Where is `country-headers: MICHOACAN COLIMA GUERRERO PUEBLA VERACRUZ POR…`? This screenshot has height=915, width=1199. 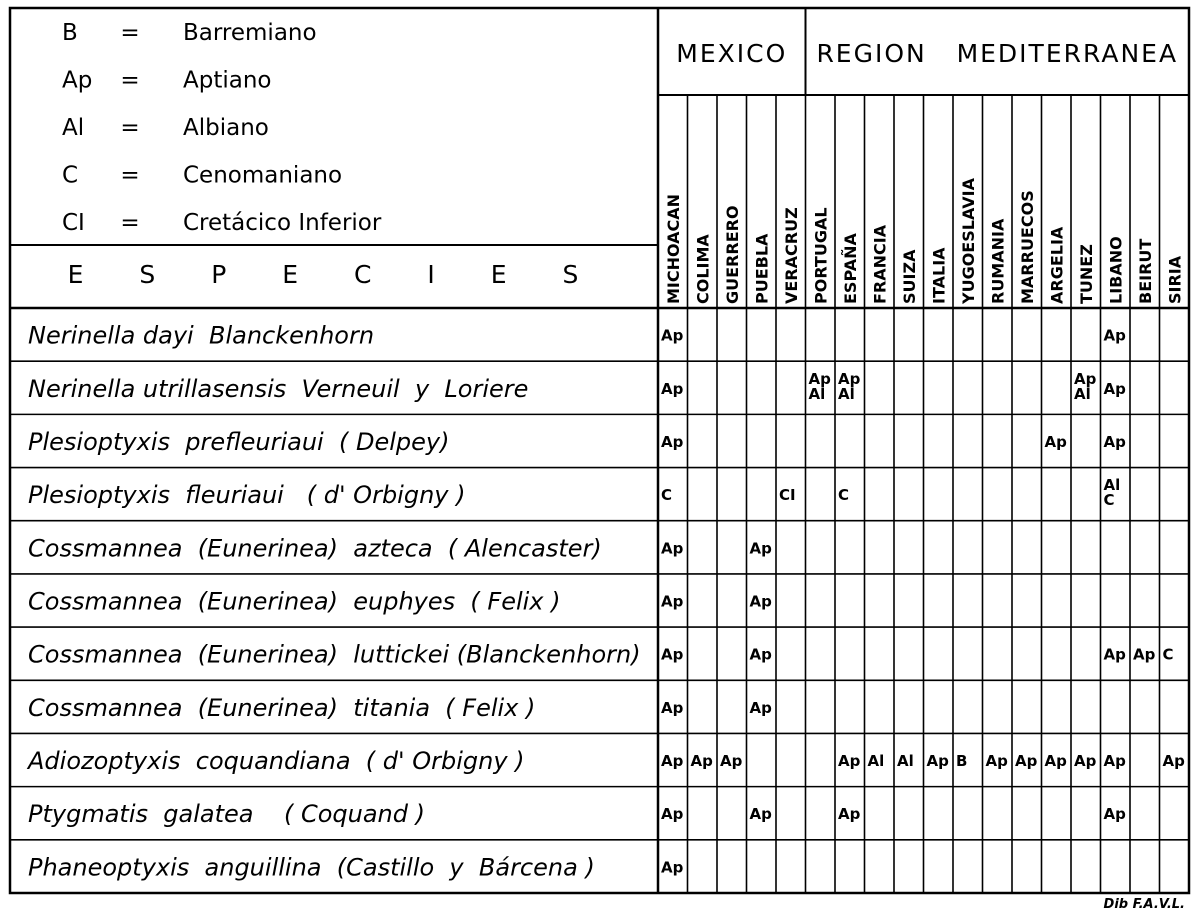 country-headers: MICHOACAN COLIMA GUERRERO PUEBLA VERACRUZ POR… is located at coordinates (924, 241).